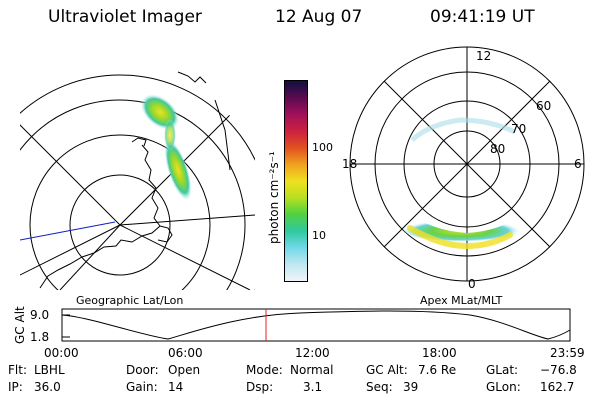 The image size is (600, 400). I want to click on lat-70-label: 70, so click(518, 129).